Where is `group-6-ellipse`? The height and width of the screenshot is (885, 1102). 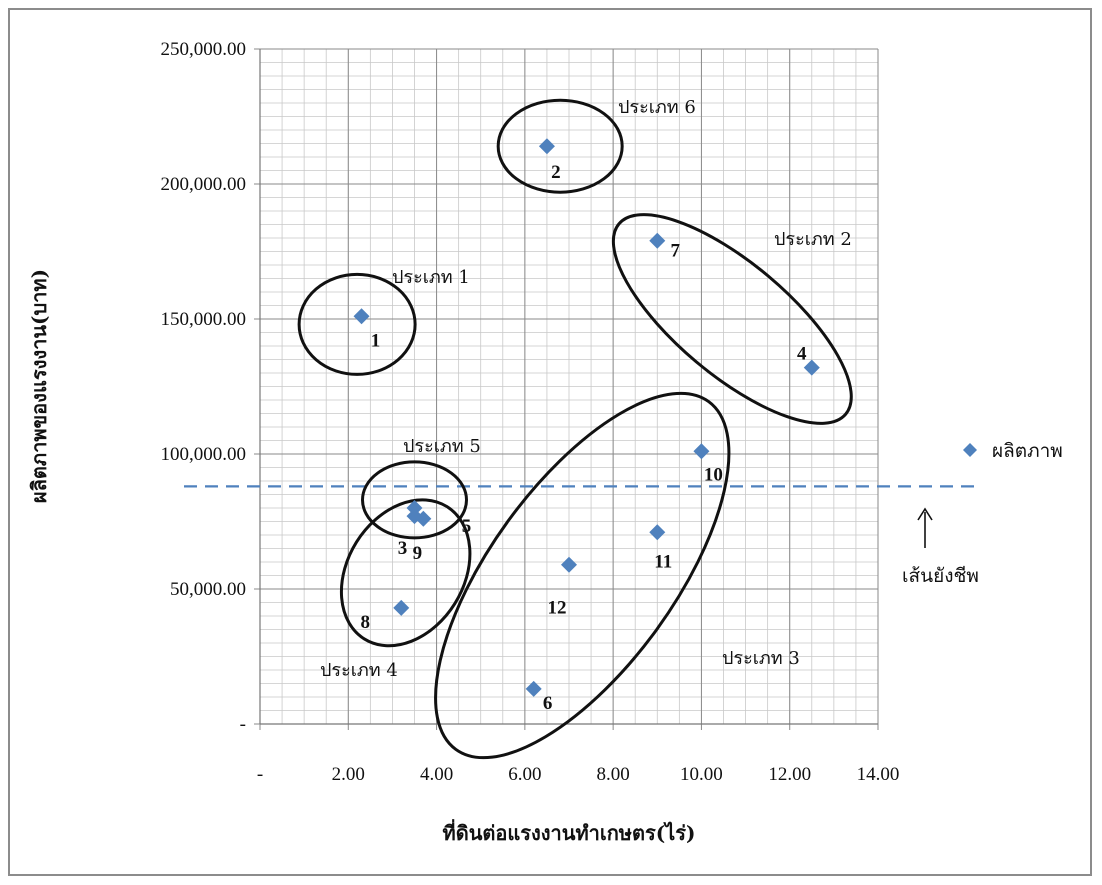 group-6-ellipse is located at coordinates (560, 146).